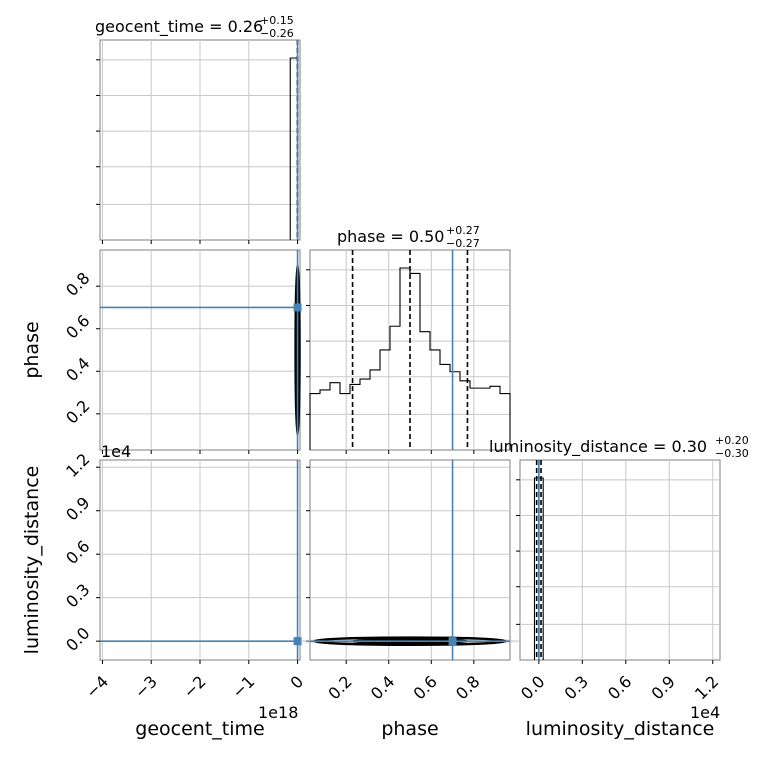 This screenshot has height=760, width=760. I want to click on x-tick-label: 0.8, so click(467, 687).